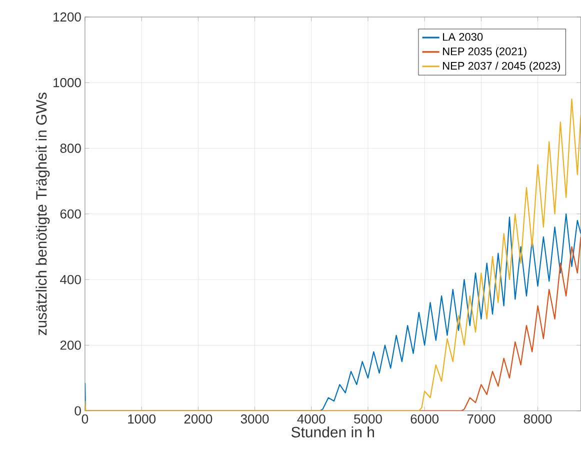 The height and width of the screenshot is (468, 581). What do you see at coordinates (484, 52) in the screenshot?
I see `legend-label: NEP 2035 (2021)` at bounding box center [484, 52].